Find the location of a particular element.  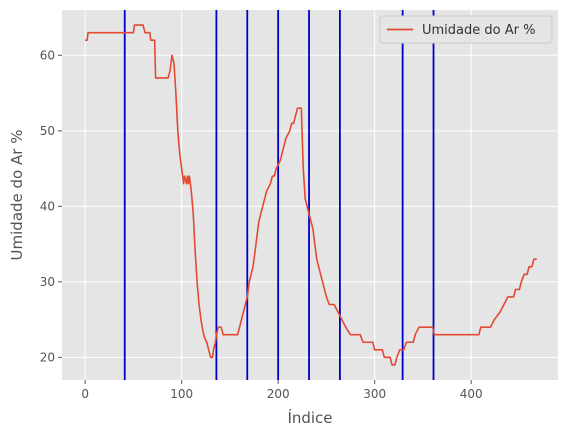

y-tick-label: 40 is located at coordinates (47, 206).